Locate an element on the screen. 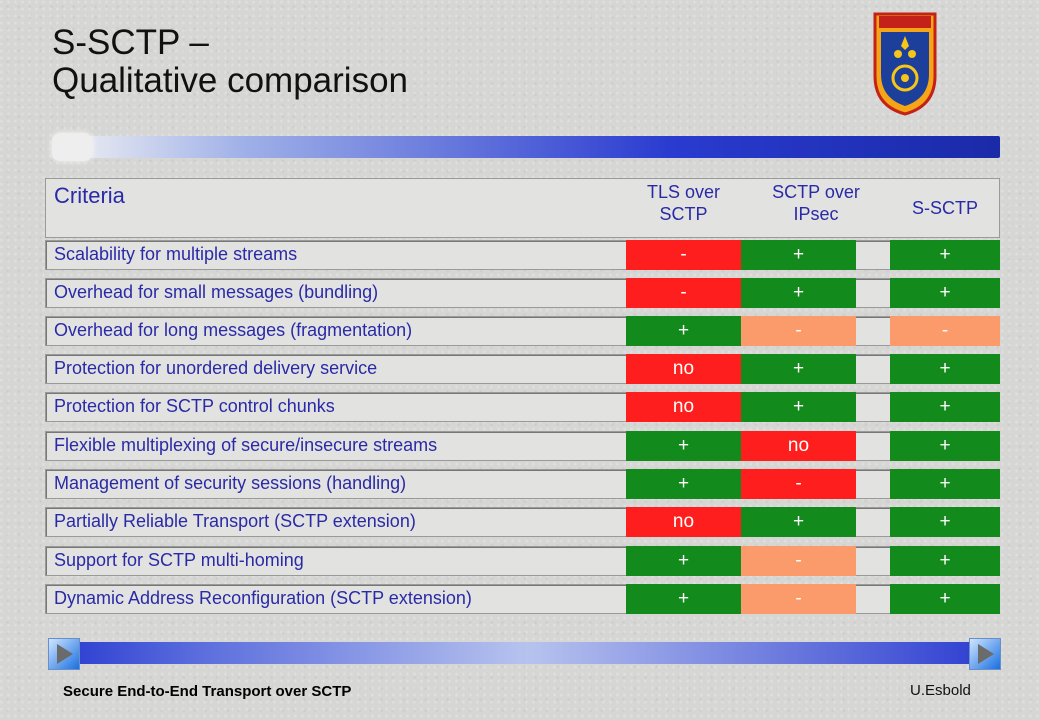 Image resolution: width=1040 pixels, height=720 pixels. s-sctp-header: S-SCTP is located at coordinates (944, 208).